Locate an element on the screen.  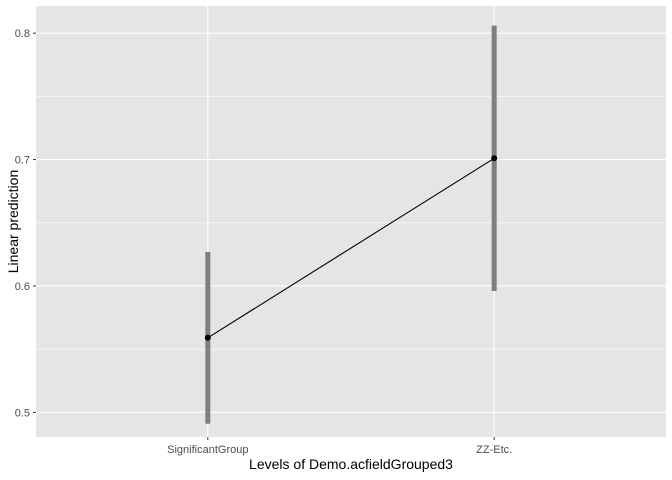
x-axis-ticks: SignificantGroup ZZ-Etc. is located at coordinates (339, 446).